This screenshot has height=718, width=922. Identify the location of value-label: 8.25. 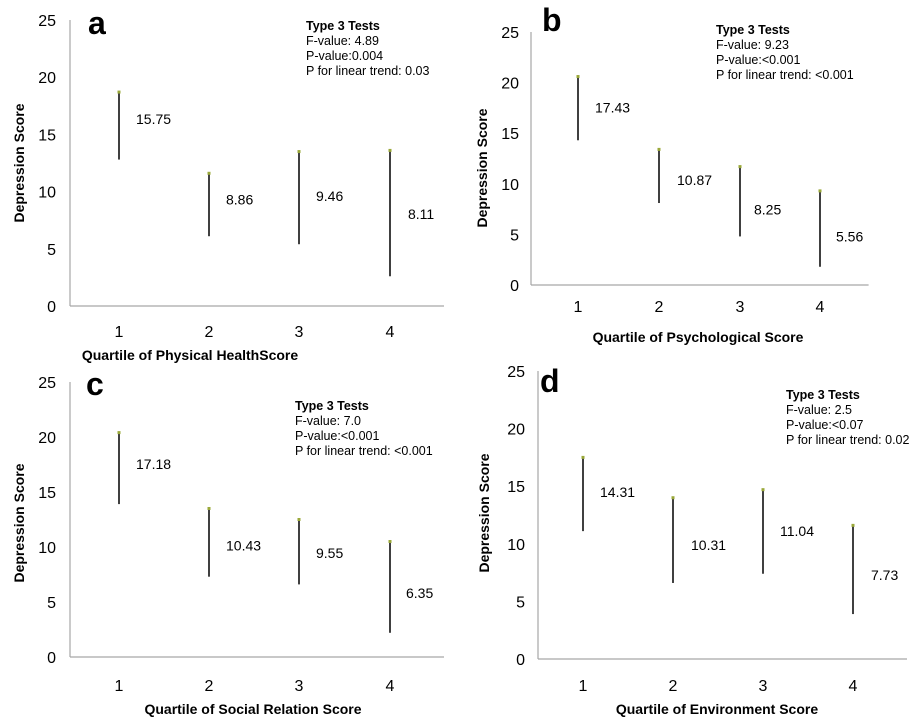
(767, 210).